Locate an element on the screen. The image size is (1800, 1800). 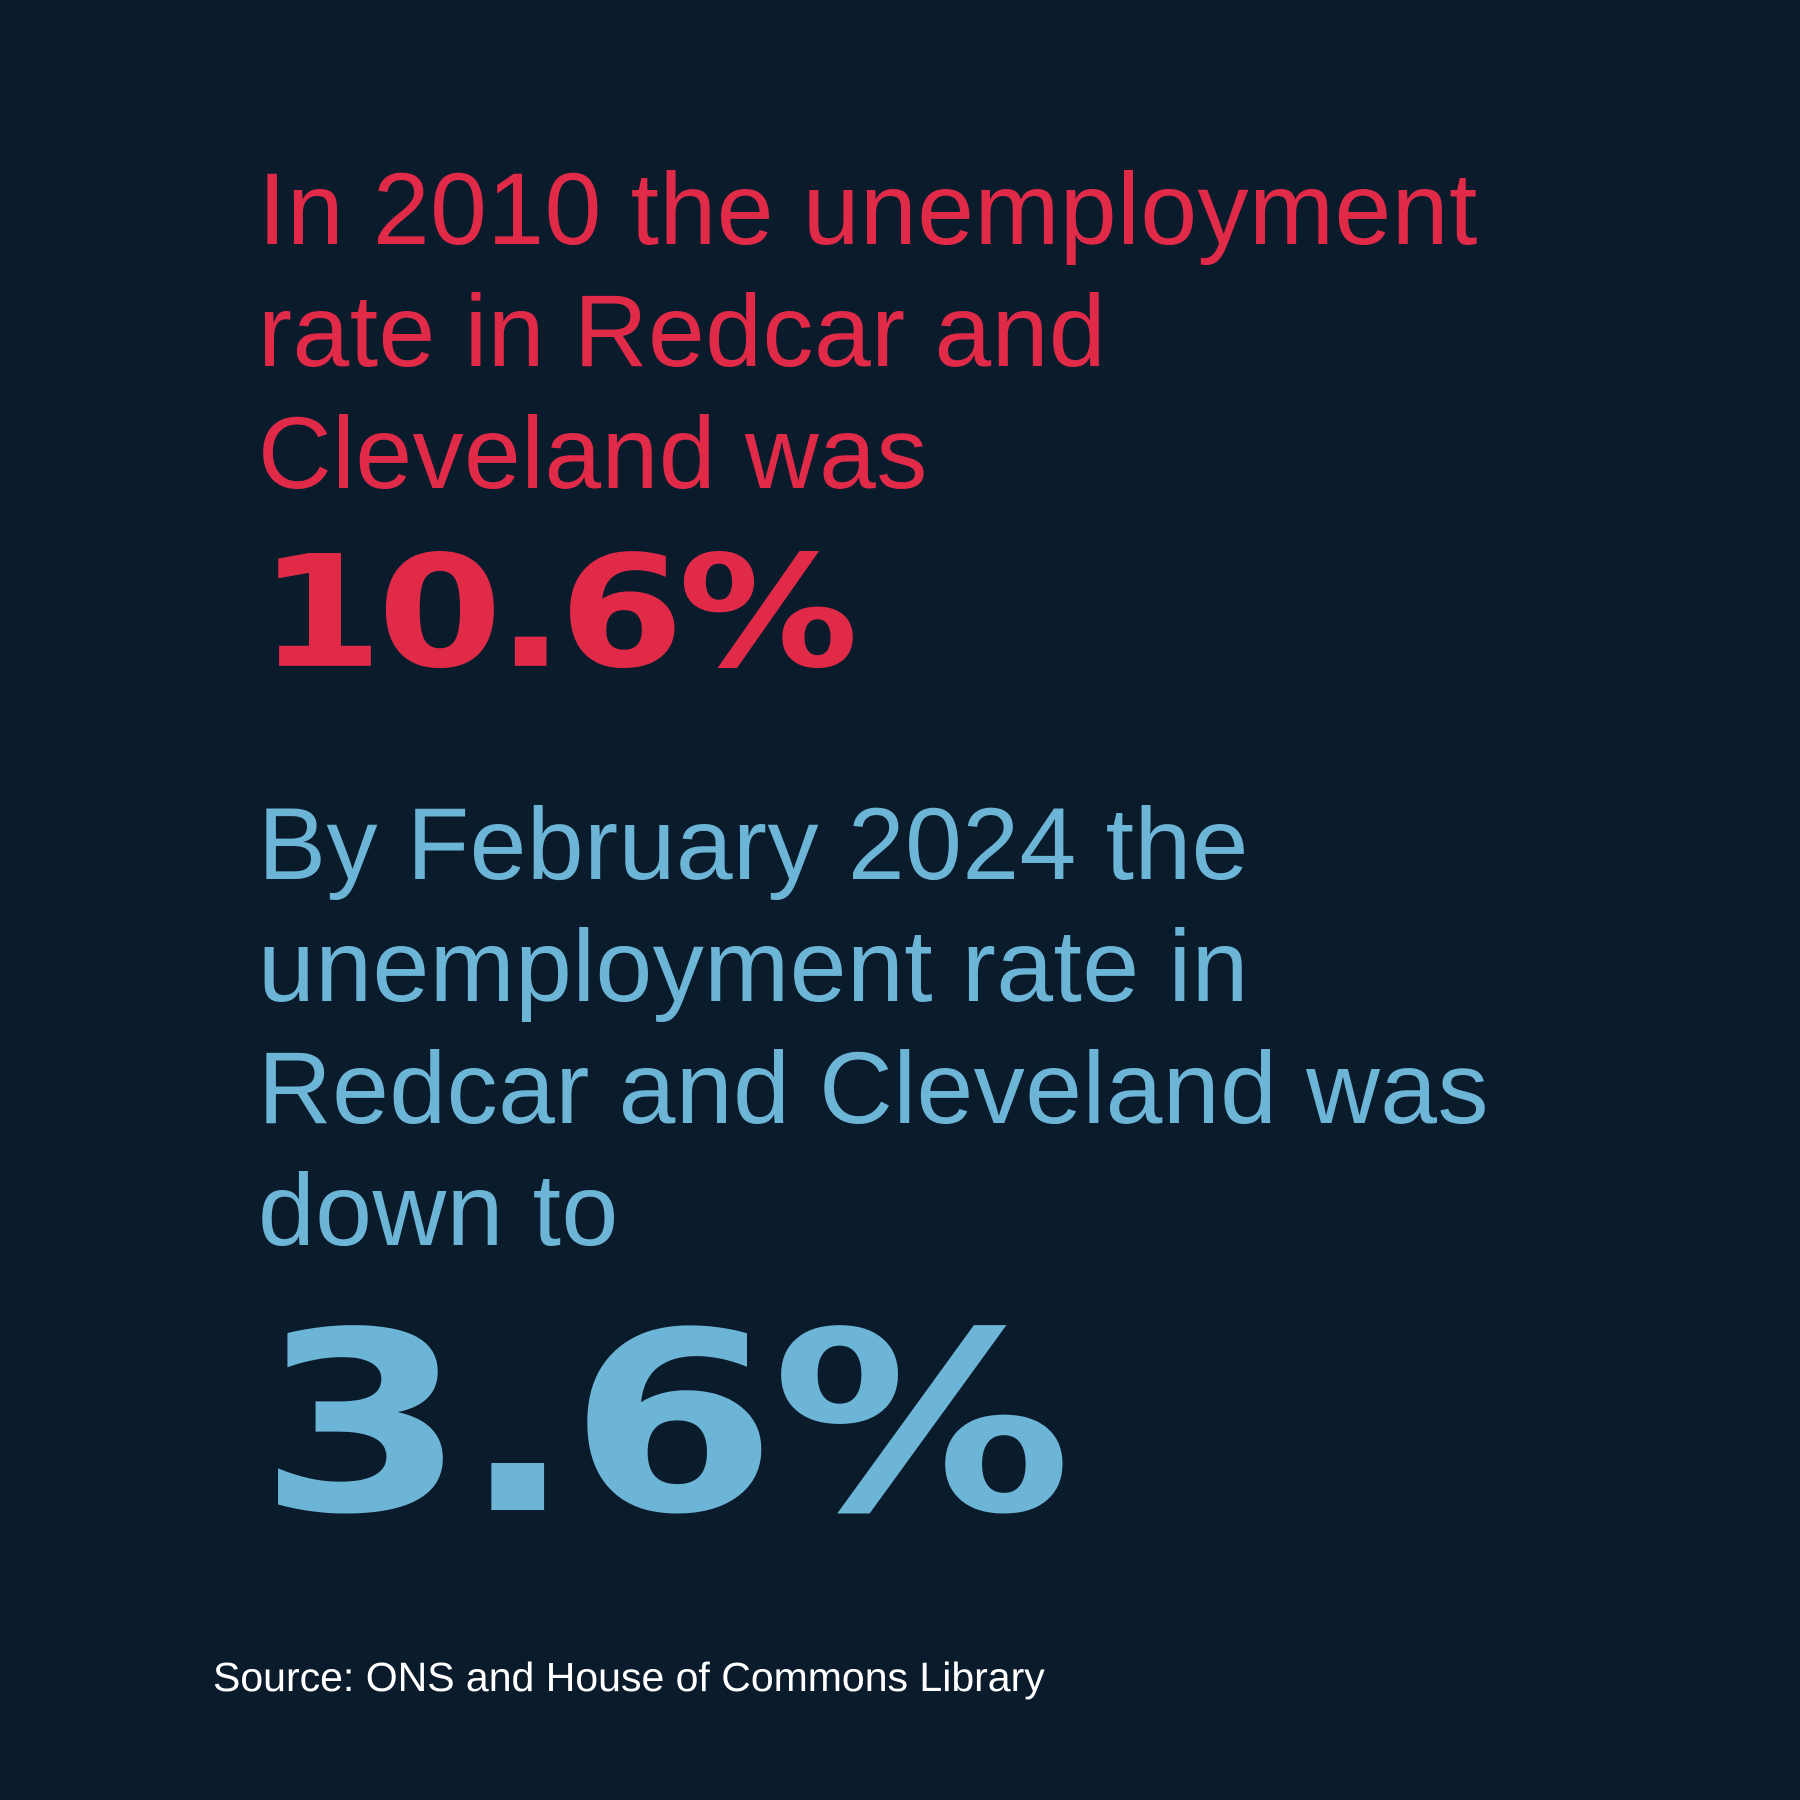
unemployment-rate-2024: 3.6% is located at coordinates (665, 1424).